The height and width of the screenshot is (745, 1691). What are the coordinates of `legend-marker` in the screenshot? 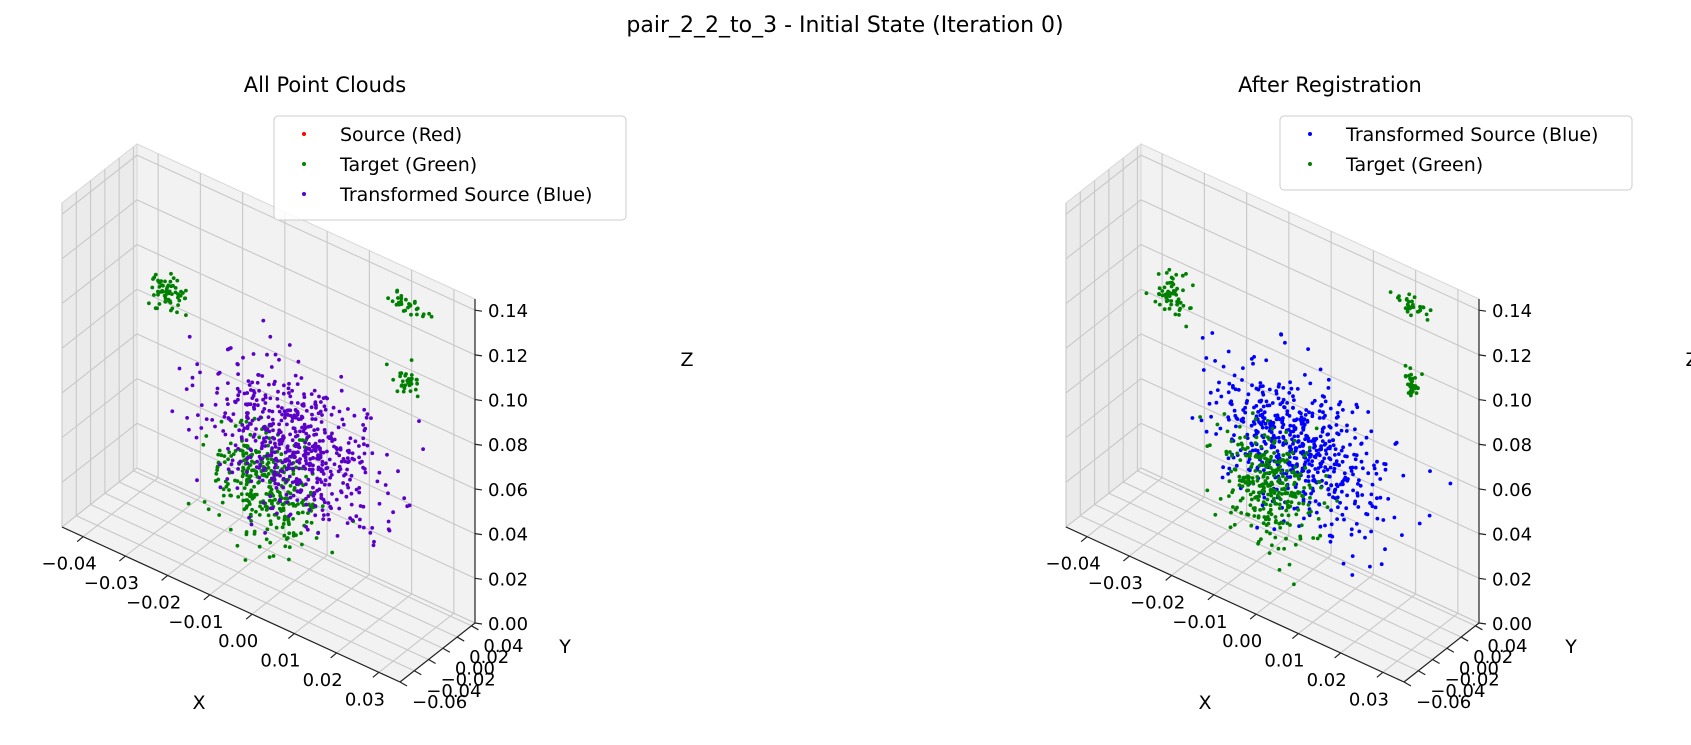 It's located at (304, 164).